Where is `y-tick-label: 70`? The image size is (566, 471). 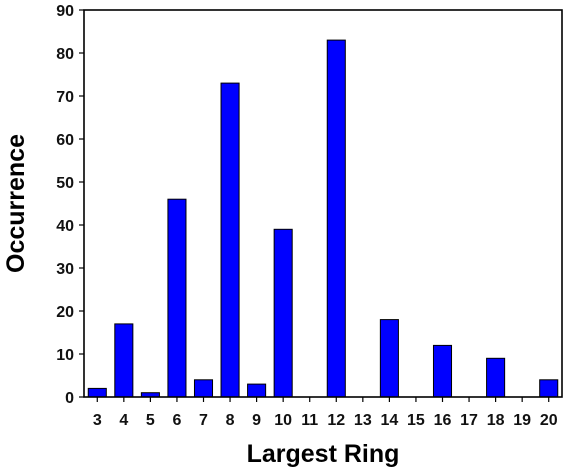
y-tick-label: 70 is located at coordinates (65, 97).